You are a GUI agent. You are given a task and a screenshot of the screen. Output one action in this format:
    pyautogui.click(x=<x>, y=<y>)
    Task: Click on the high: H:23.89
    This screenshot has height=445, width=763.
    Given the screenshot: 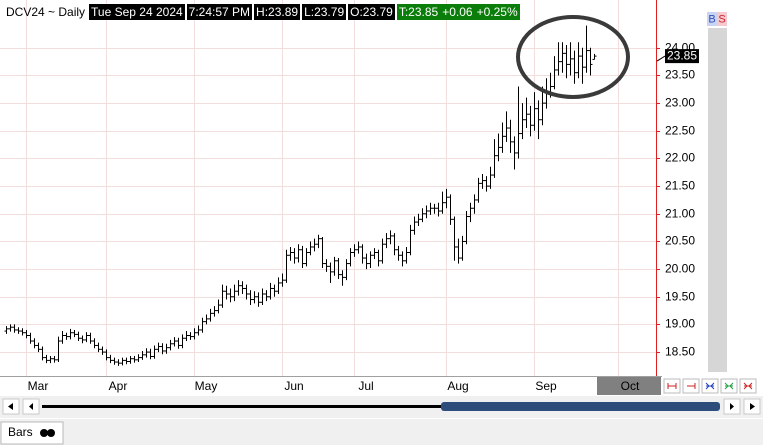 What is the action you would take?
    pyautogui.click(x=277, y=12)
    